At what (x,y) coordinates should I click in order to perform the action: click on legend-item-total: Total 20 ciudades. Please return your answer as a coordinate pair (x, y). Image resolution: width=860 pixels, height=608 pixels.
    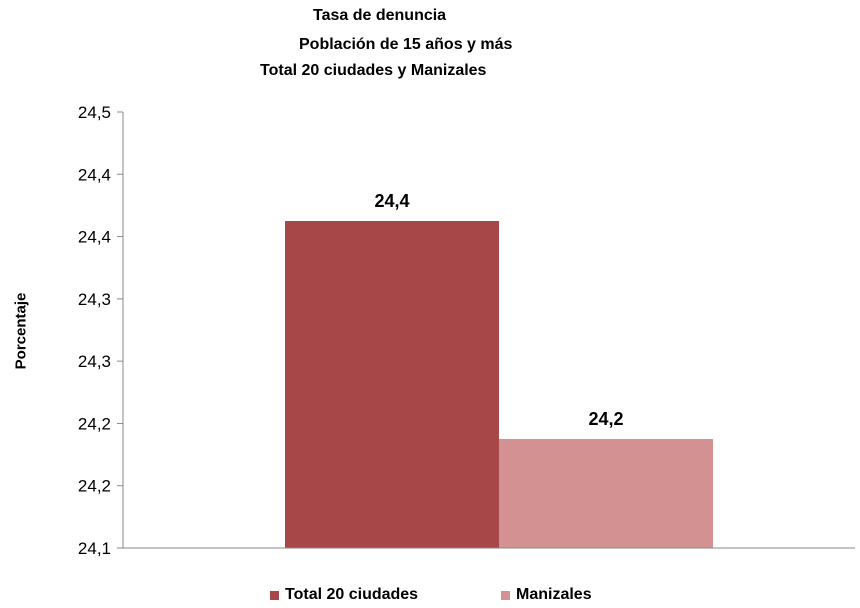
    Looking at the image, I should click on (344, 595).